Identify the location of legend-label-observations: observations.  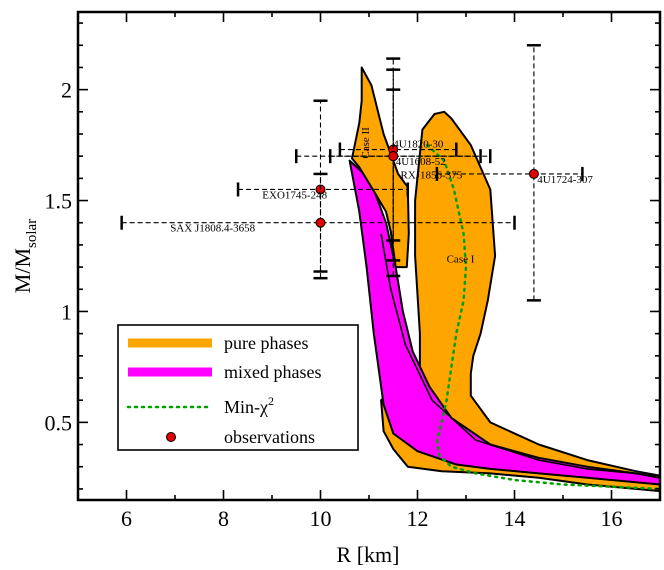
(269, 437).